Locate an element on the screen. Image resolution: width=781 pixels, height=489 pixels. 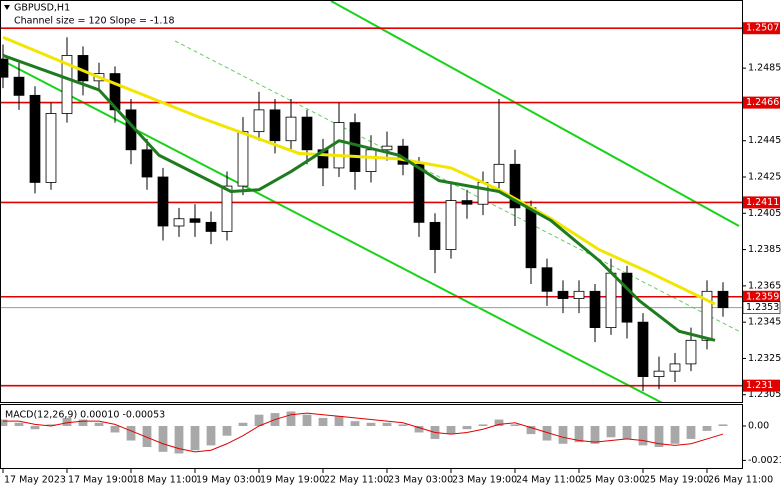
level-label: 1.2359 is located at coordinates (762, 296).